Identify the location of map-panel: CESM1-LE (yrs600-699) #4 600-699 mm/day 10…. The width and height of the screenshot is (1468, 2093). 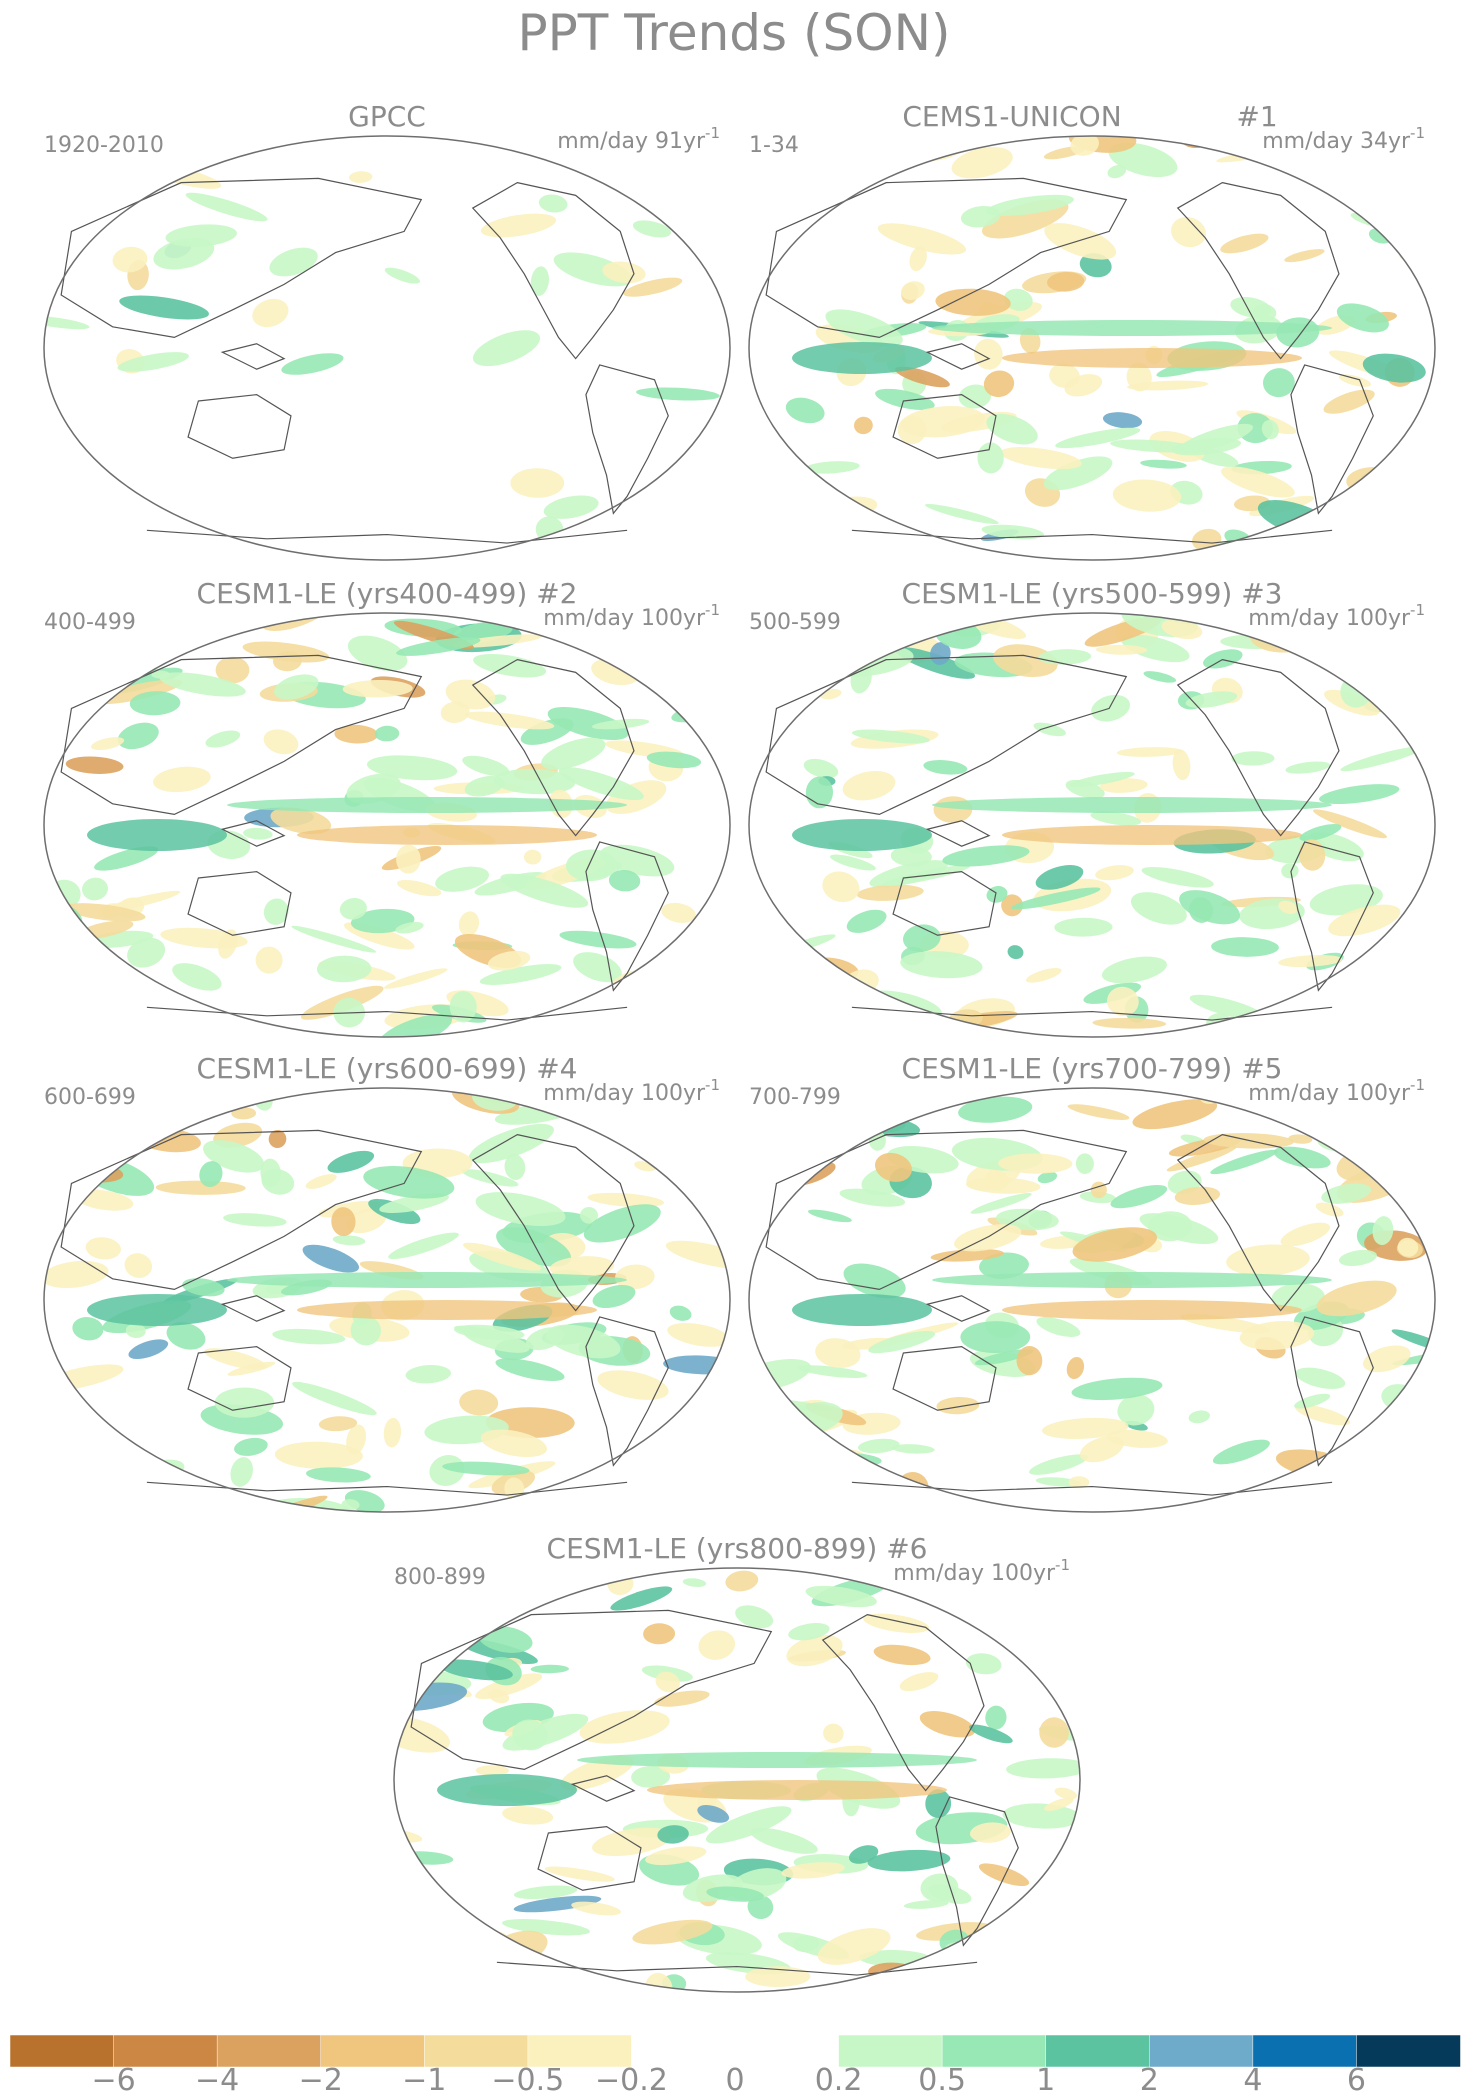
(382, 1290).